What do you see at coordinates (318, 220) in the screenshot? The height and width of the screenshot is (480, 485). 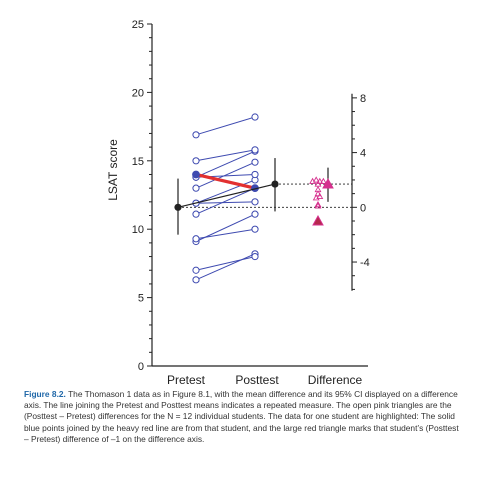 I see `highlighted-difference-triangle` at bounding box center [318, 220].